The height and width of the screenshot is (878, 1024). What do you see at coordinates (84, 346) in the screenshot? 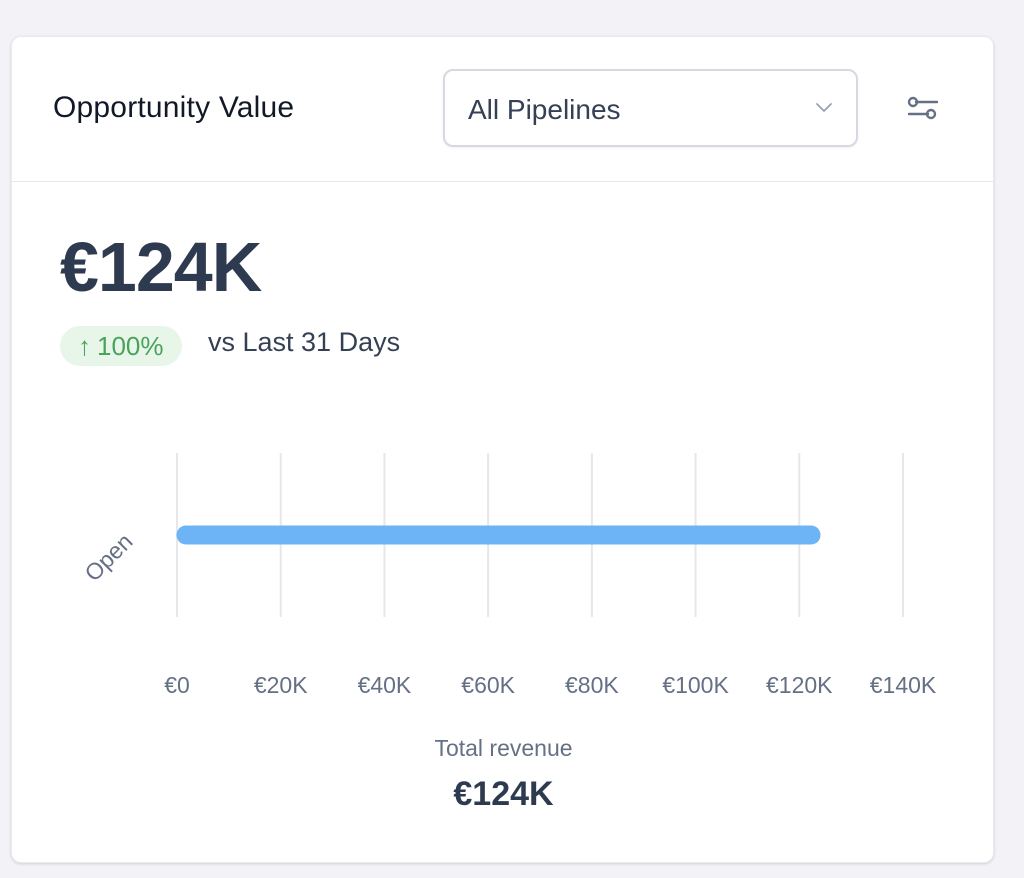
I see `arrow-up-icon: ↑` at bounding box center [84, 346].